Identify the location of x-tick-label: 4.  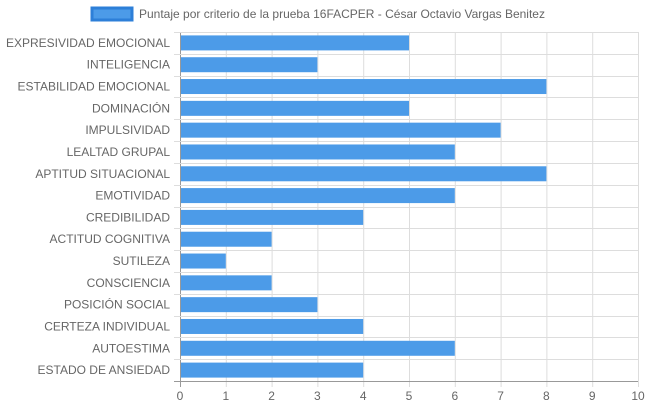
(363, 396).